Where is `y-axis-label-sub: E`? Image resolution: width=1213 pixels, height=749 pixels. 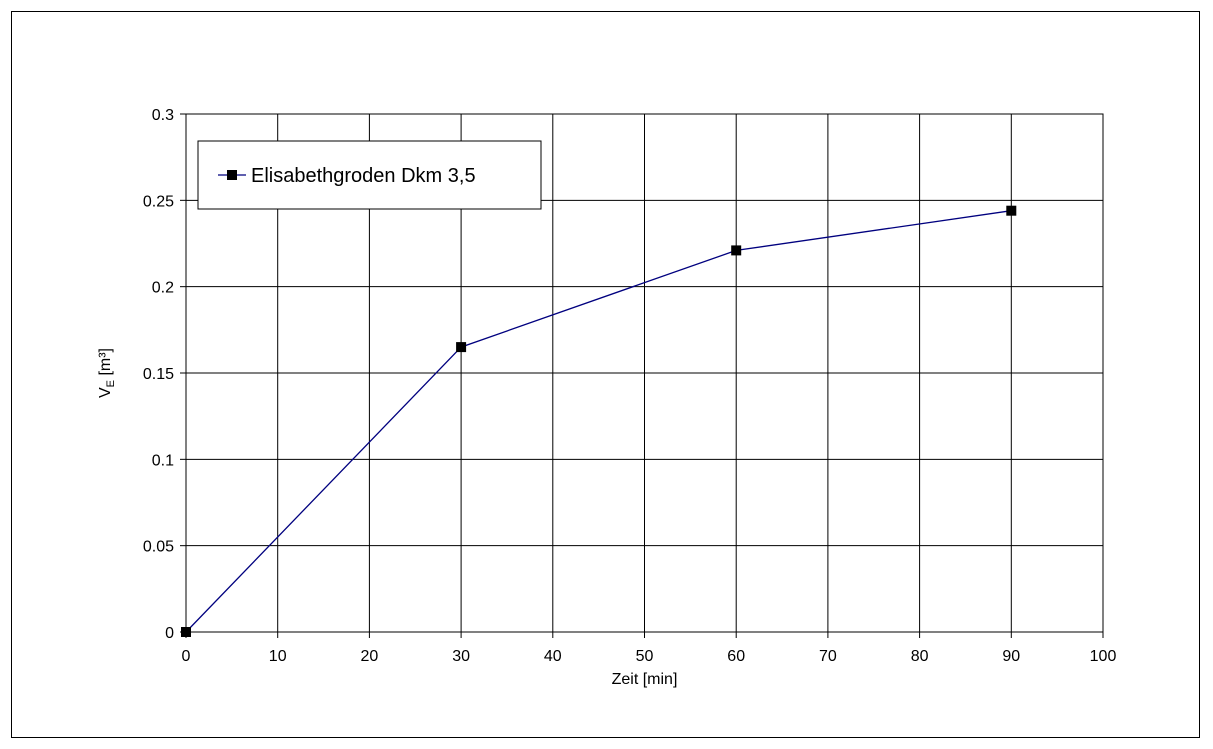
y-axis-label-sub: E is located at coordinates (111, 383).